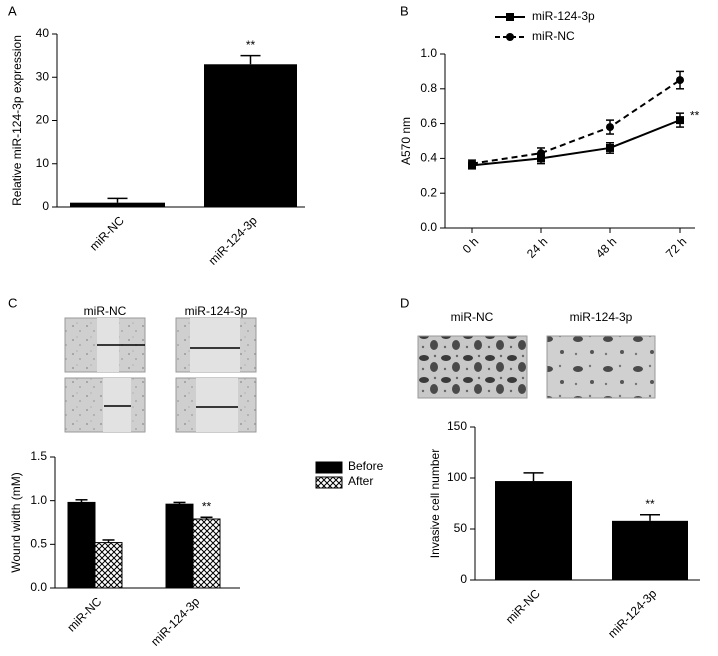  What do you see at coordinates (12, 302) in the screenshot?
I see `panel-letter: C` at bounding box center [12, 302].